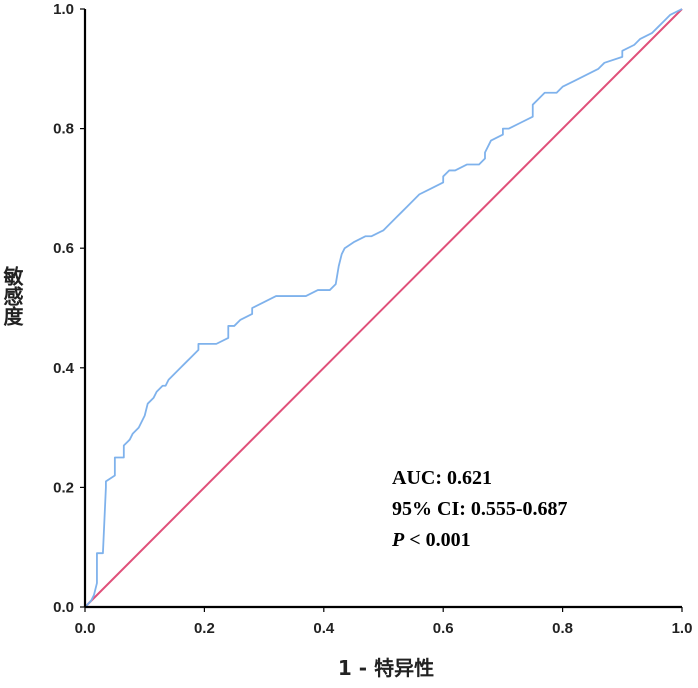  Describe the element at coordinates (64, 368) in the screenshot. I see `y-tick-label: 0.4` at that location.